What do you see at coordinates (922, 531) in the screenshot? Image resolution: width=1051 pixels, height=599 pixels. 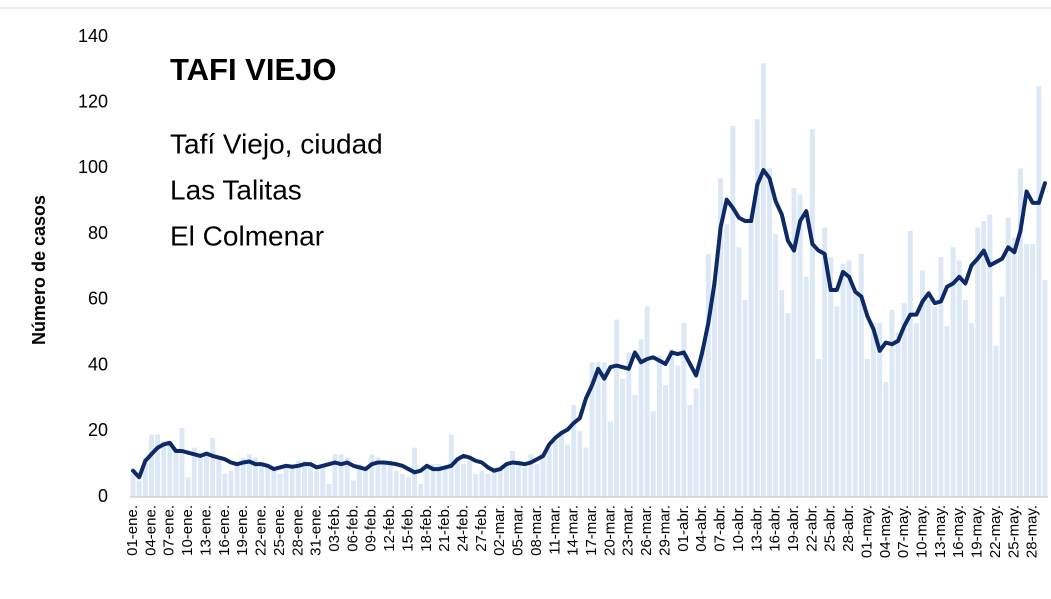 I see `x-tick-label: 10-may.` at bounding box center [922, 531].